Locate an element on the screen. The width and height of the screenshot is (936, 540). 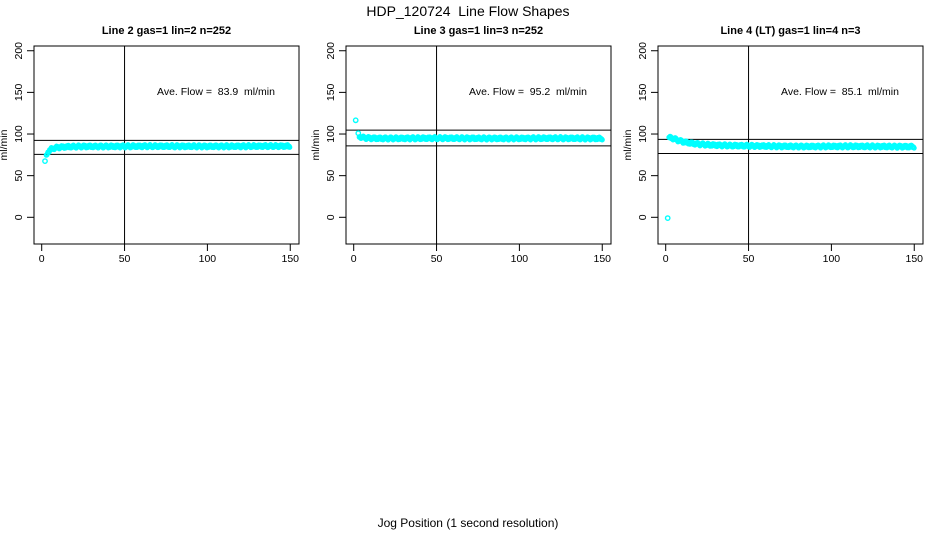
panel-plot-3: 0 50 100 150 0 50 100 150 200 is located at coordinates (780, 153).